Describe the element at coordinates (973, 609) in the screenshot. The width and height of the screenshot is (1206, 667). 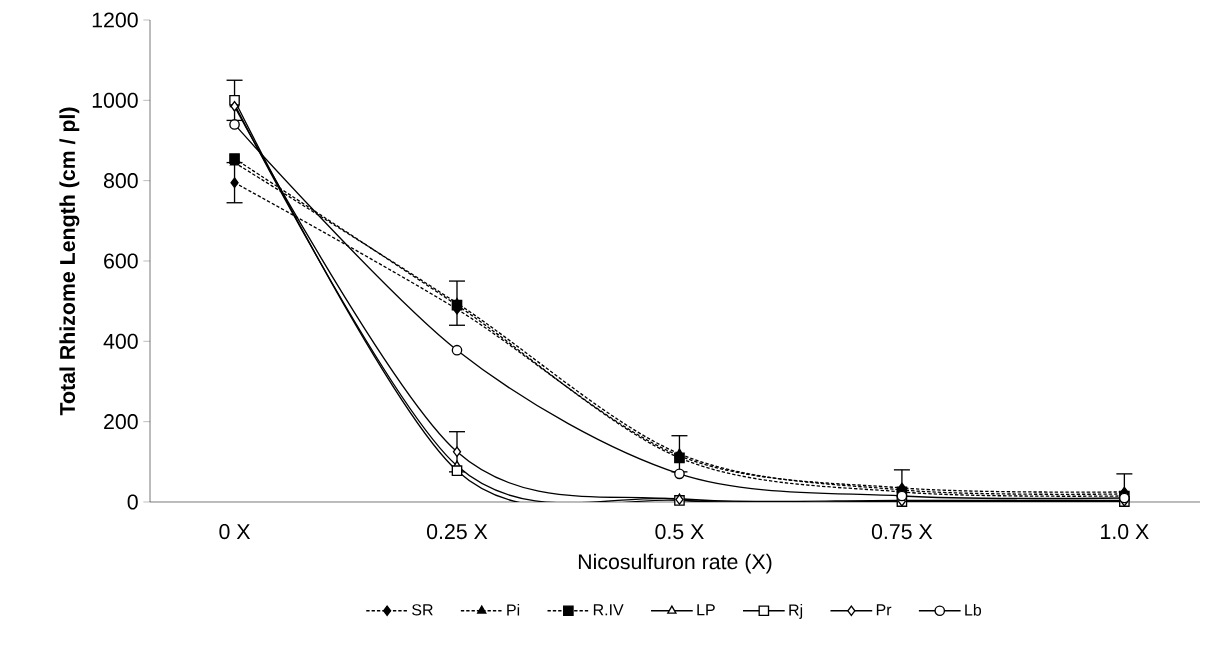
I see `legend-label: Lb` at that location.